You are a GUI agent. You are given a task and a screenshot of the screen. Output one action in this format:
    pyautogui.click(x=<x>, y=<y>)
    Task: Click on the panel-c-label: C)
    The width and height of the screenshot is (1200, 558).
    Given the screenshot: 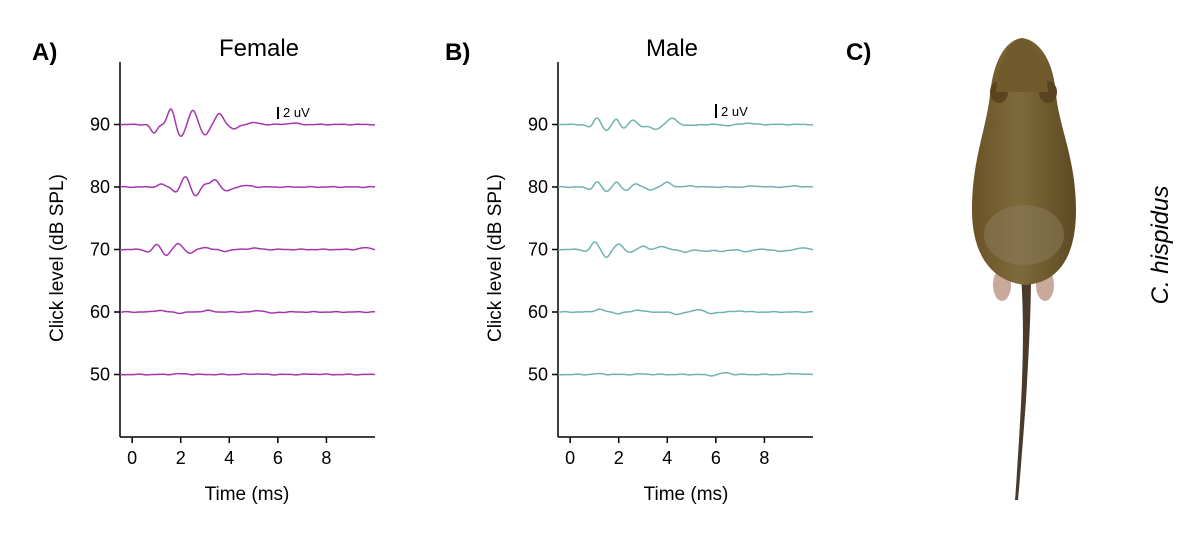 What is the action you would take?
    pyautogui.click(x=858, y=52)
    